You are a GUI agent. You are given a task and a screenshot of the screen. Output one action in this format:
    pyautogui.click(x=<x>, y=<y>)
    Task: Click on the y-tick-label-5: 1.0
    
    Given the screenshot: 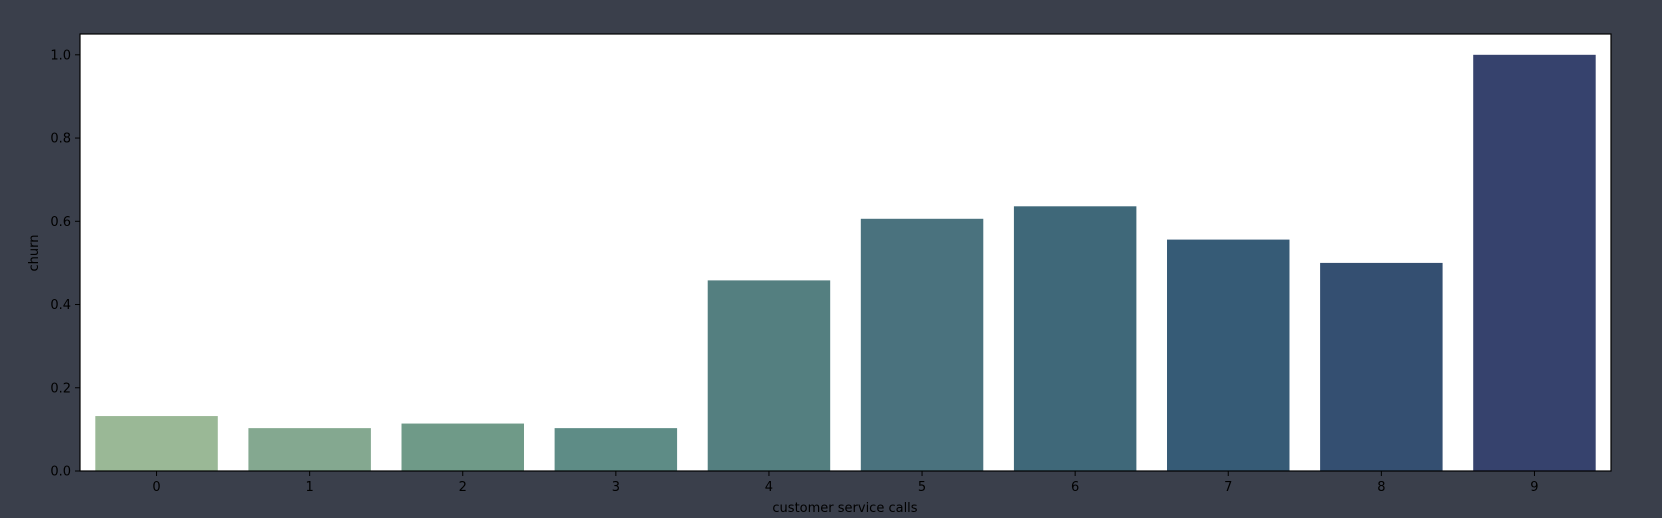 What is the action you would take?
    pyautogui.click(x=60, y=55)
    